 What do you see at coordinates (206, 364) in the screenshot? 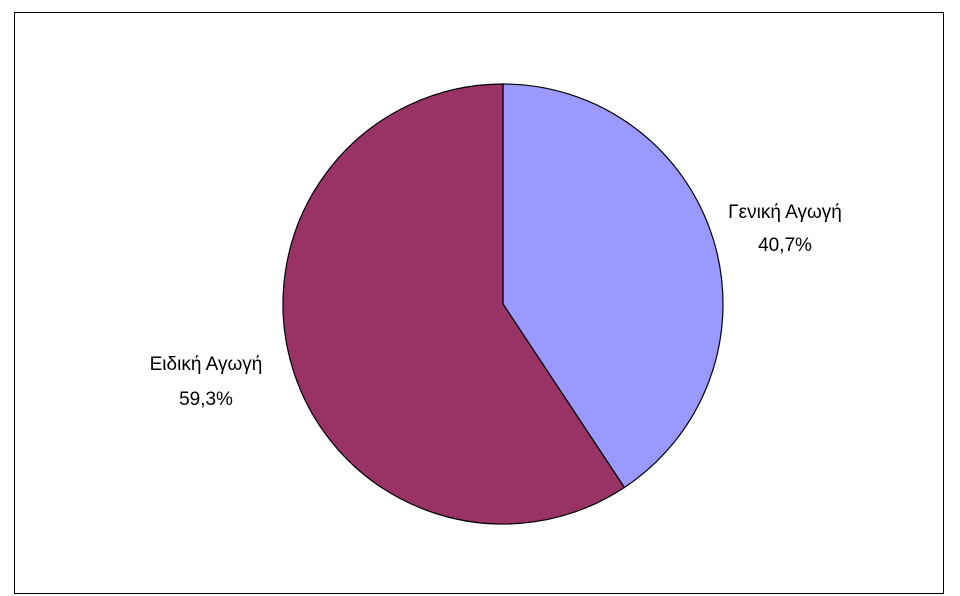
I see `slice-label-special-name: Ειδική Αγωγή` at bounding box center [206, 364].